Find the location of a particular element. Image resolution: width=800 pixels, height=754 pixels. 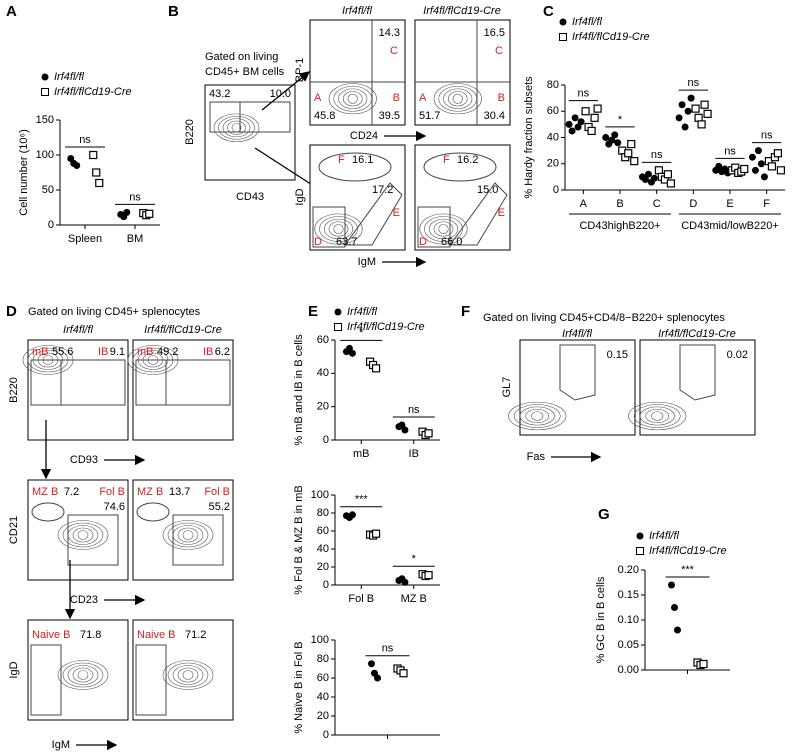

gate-letter: C is located at coordinates (394, 51).